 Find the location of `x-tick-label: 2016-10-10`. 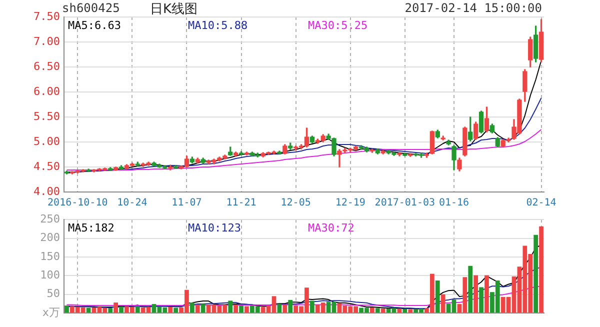

x-tick-label: 2016-10-10 is located at coordinates (78, 203).